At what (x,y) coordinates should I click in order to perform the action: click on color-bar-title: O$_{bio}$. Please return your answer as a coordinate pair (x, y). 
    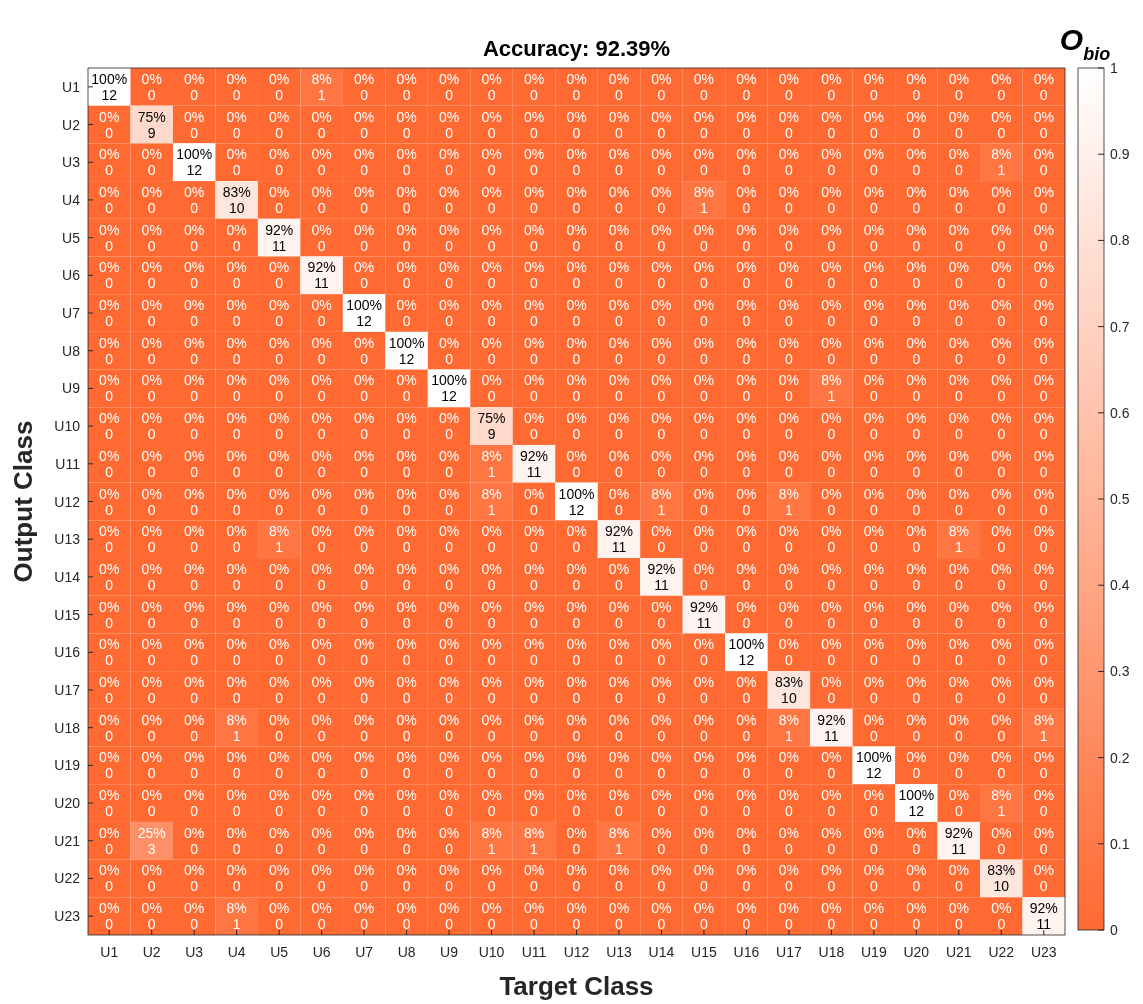
    Looking at the image, I should click on (1085, 43).